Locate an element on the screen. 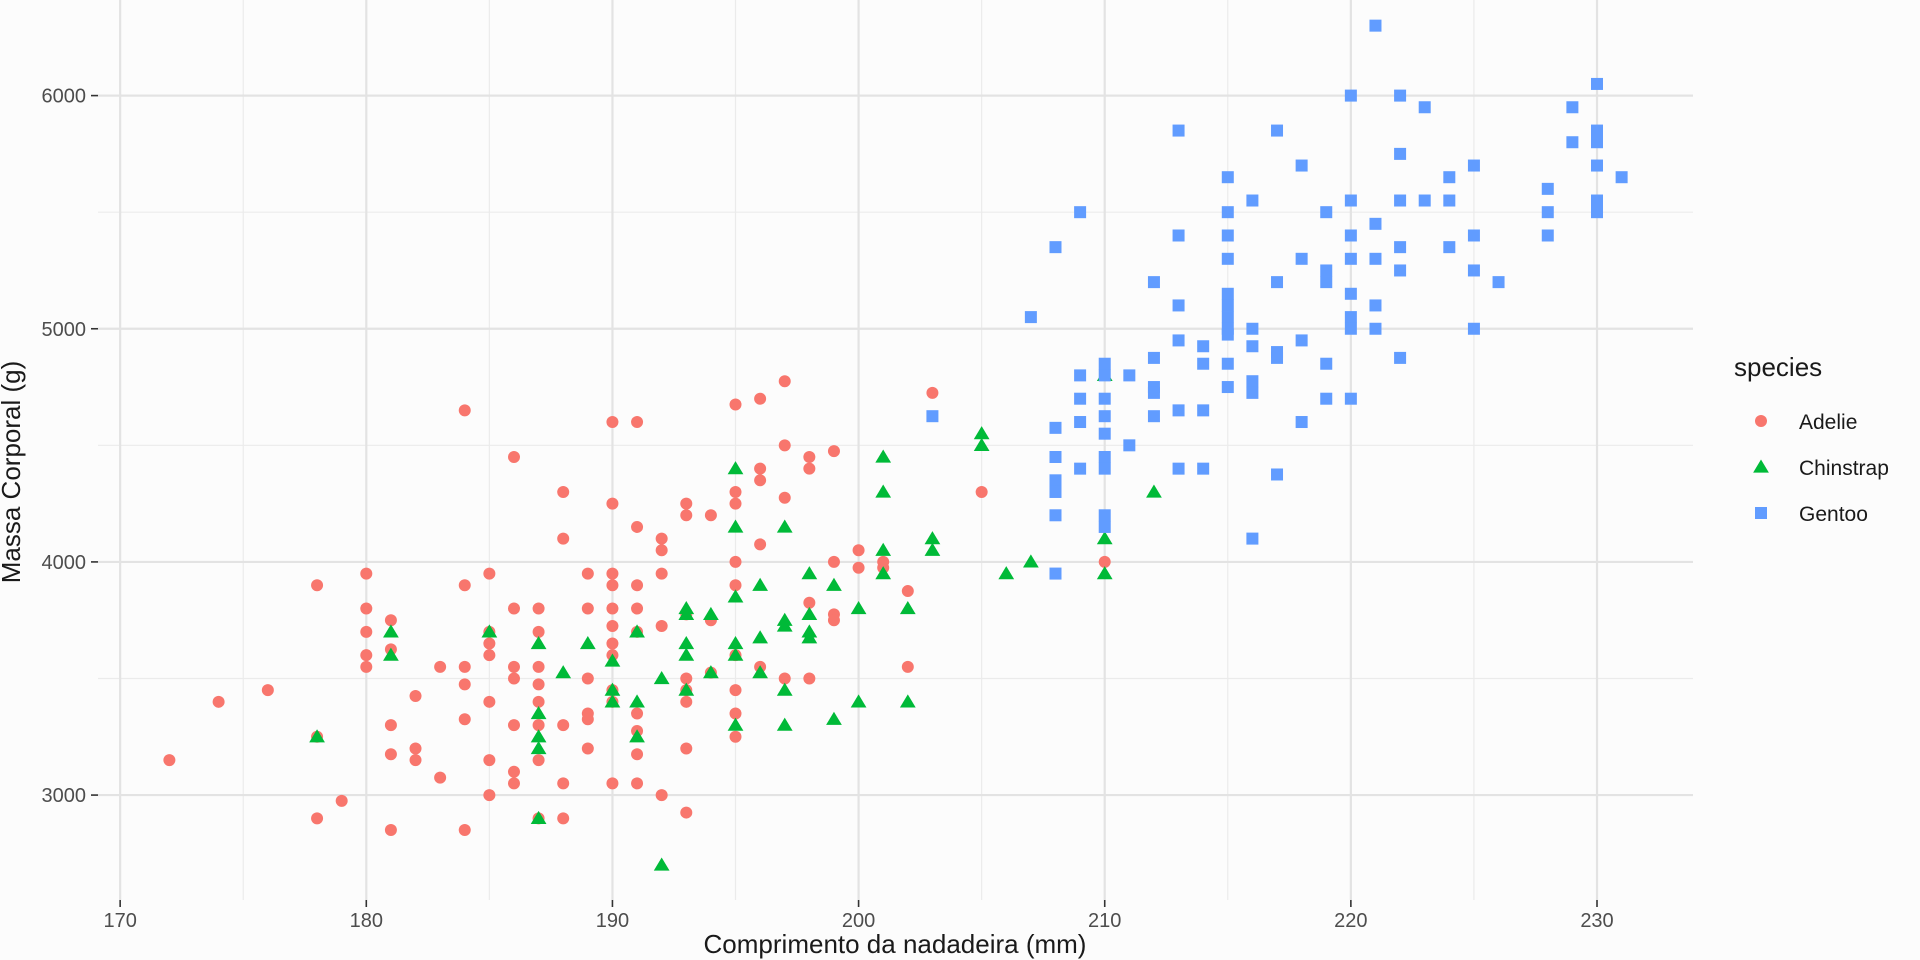 The height and width of the screenshot is (960, 1920). x-axis-ticks: 170 180 190 200 210 220 230 is located at coordinates (858, 916).